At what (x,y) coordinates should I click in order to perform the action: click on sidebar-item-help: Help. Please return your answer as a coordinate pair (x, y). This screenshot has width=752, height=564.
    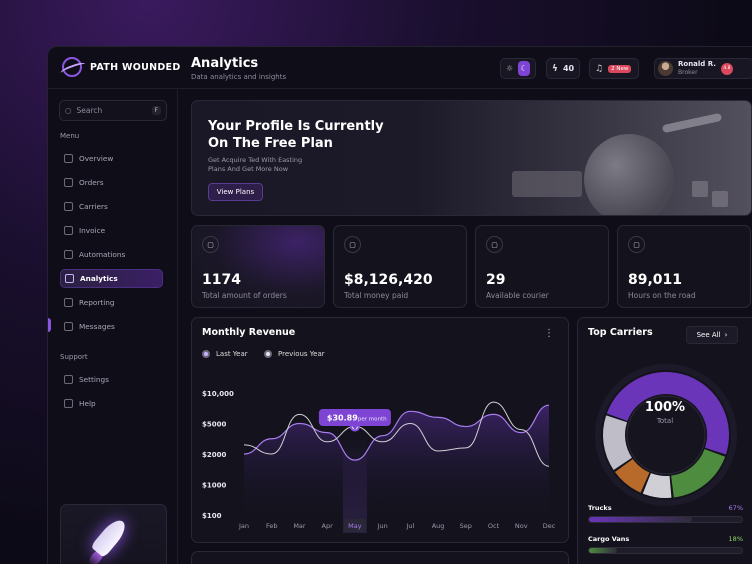
    Looking at the image, I should click on (111, 403).